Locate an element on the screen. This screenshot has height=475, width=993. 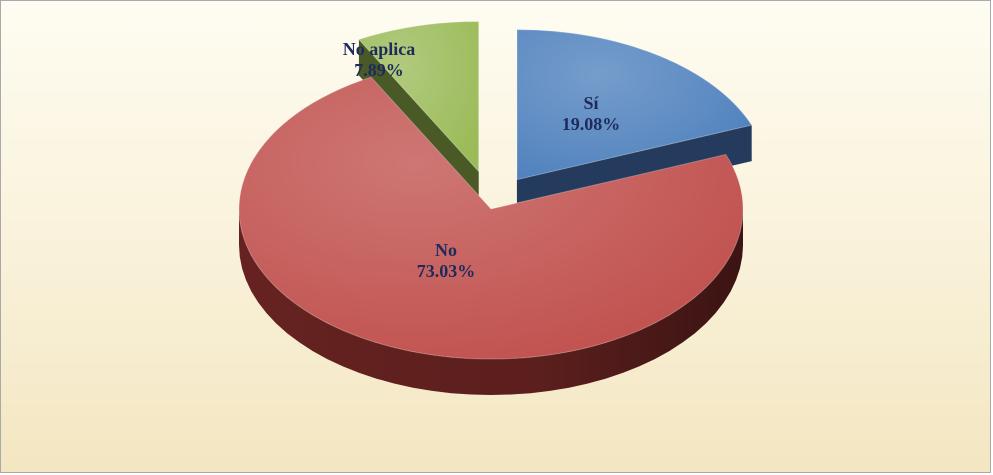
slice-label: Sí 19.08% is located at coordinates (591, 113).